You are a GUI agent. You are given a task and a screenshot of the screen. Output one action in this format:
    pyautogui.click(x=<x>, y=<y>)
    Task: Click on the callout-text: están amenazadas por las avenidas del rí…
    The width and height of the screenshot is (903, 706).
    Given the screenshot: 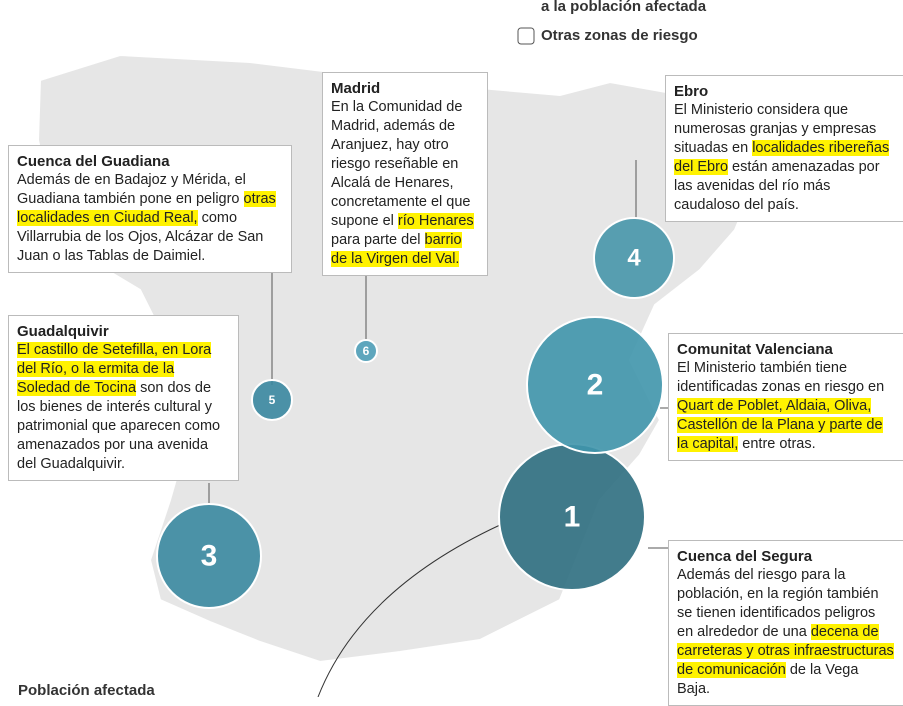 What is the action you would take?
    pyautogui.click(x=777, y=186)
    